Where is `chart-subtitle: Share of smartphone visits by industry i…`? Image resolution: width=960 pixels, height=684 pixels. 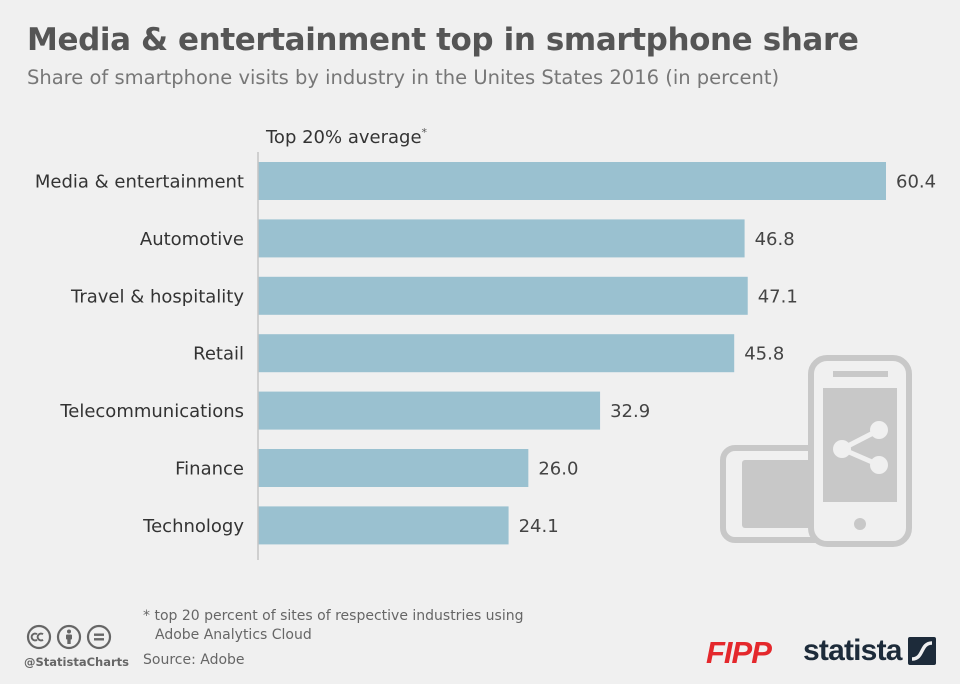 chart-subtitle: Share of smartphone visits by industry i… is located at coordinates (403, 77).